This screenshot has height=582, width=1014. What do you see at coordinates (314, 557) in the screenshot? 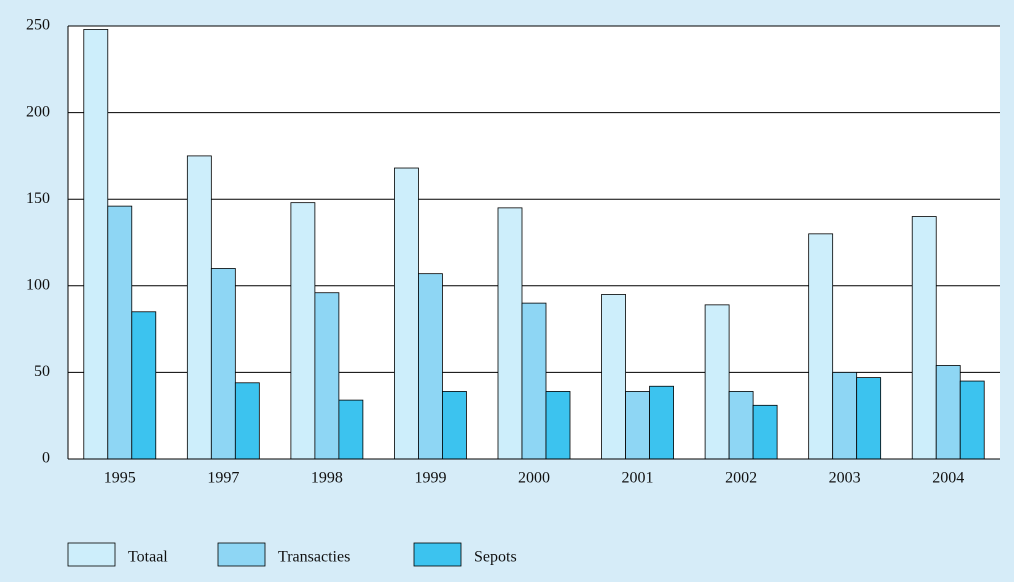
I see `legend-label: Transacties` at bounding box center [314, 557].